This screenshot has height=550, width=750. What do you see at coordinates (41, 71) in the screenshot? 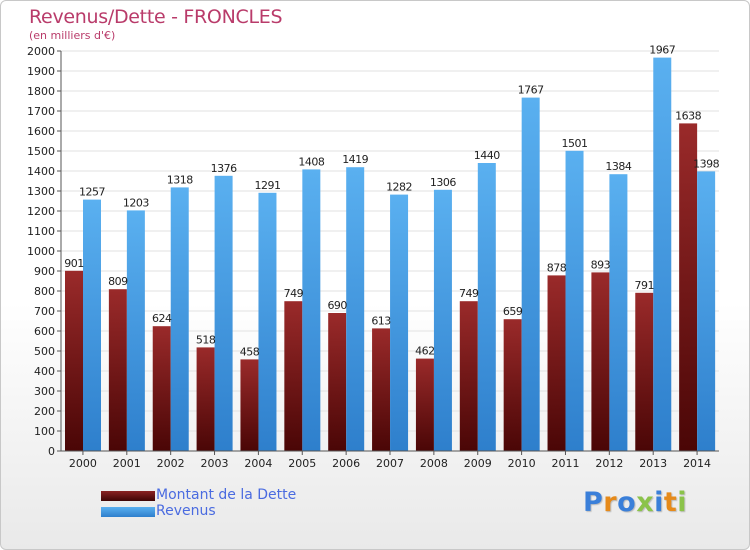
I see `y-tick-label: 1900` at bounding box center [41, 71].